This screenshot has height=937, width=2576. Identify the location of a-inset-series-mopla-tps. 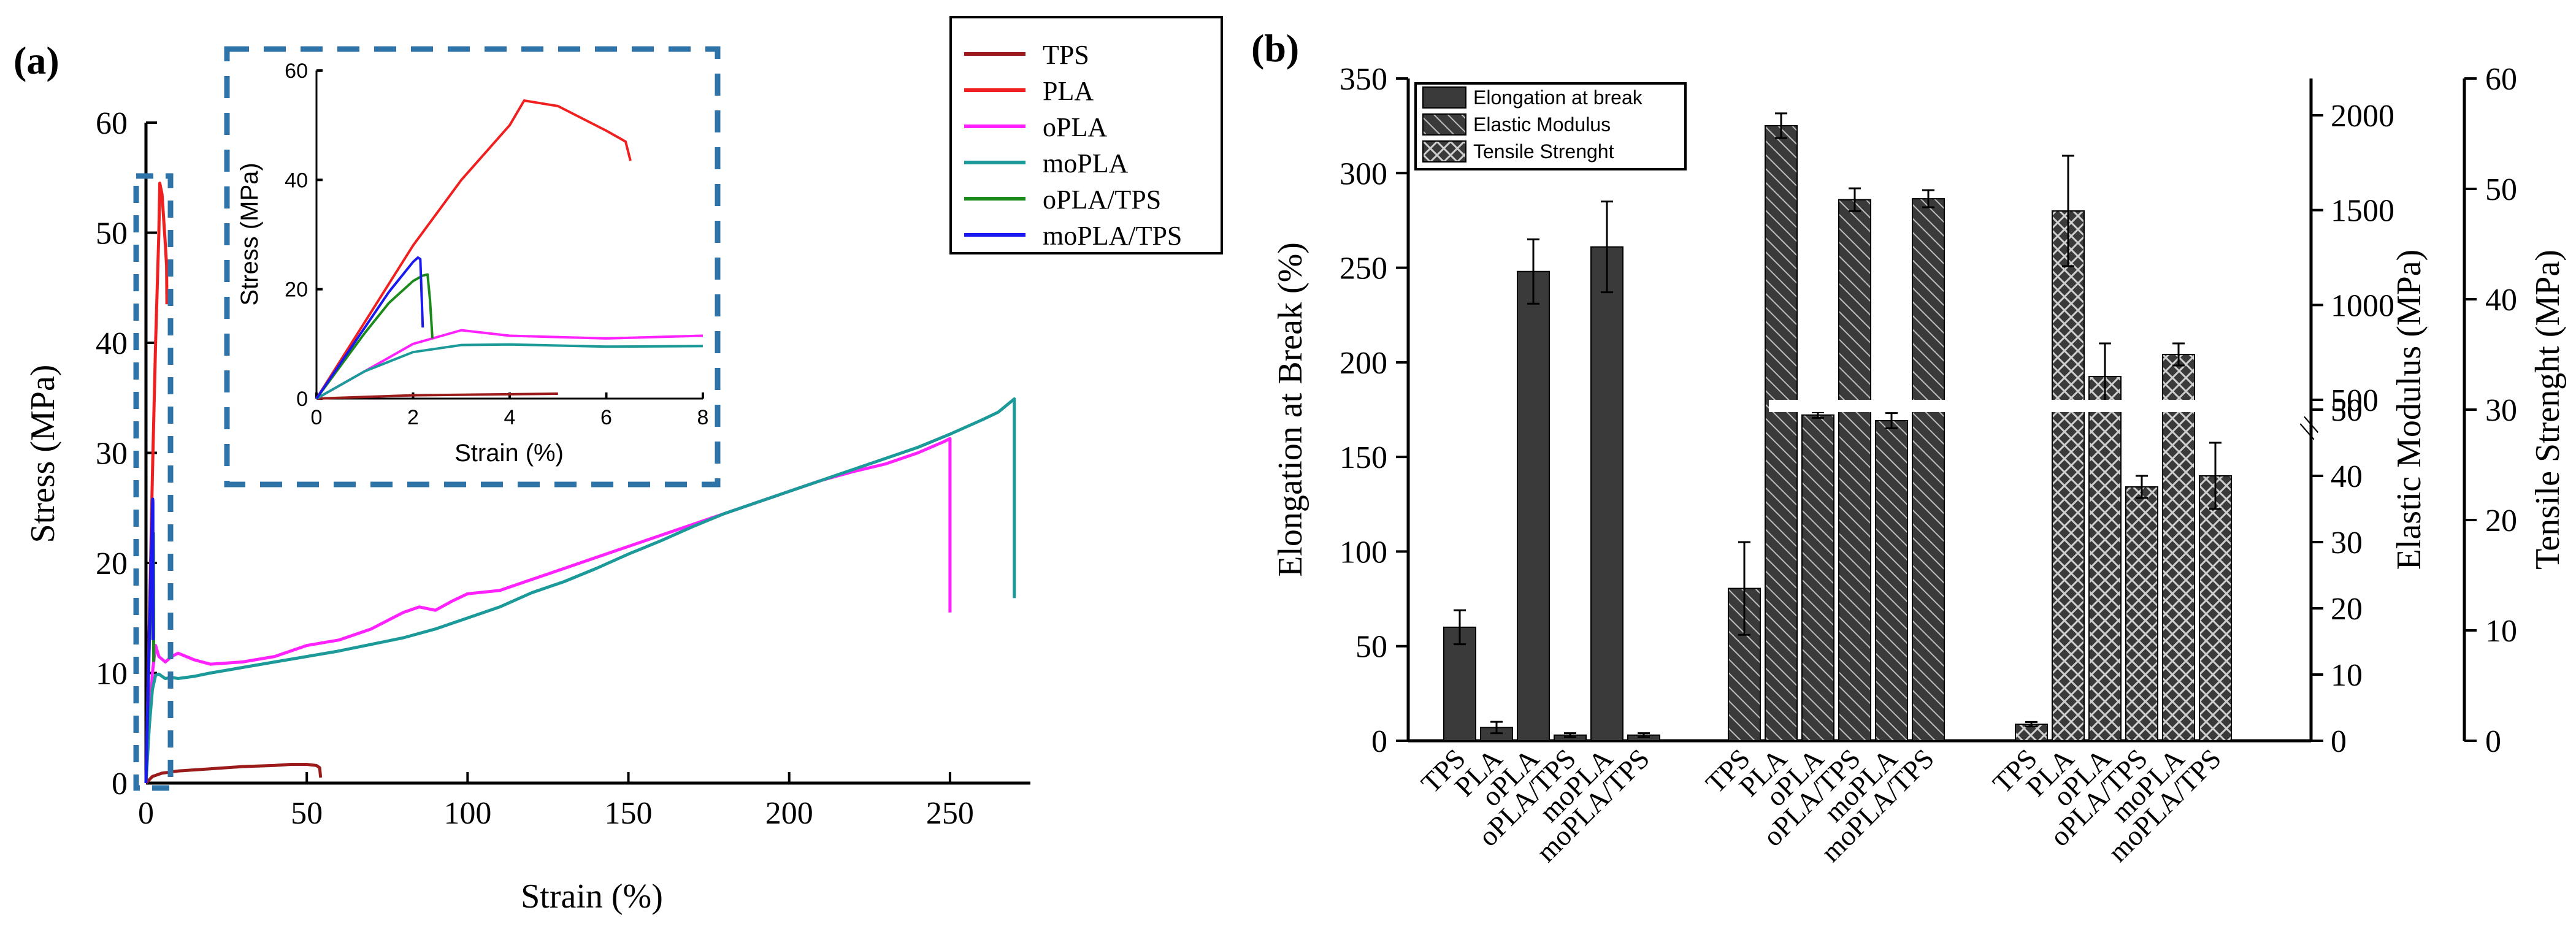
(369, 328).